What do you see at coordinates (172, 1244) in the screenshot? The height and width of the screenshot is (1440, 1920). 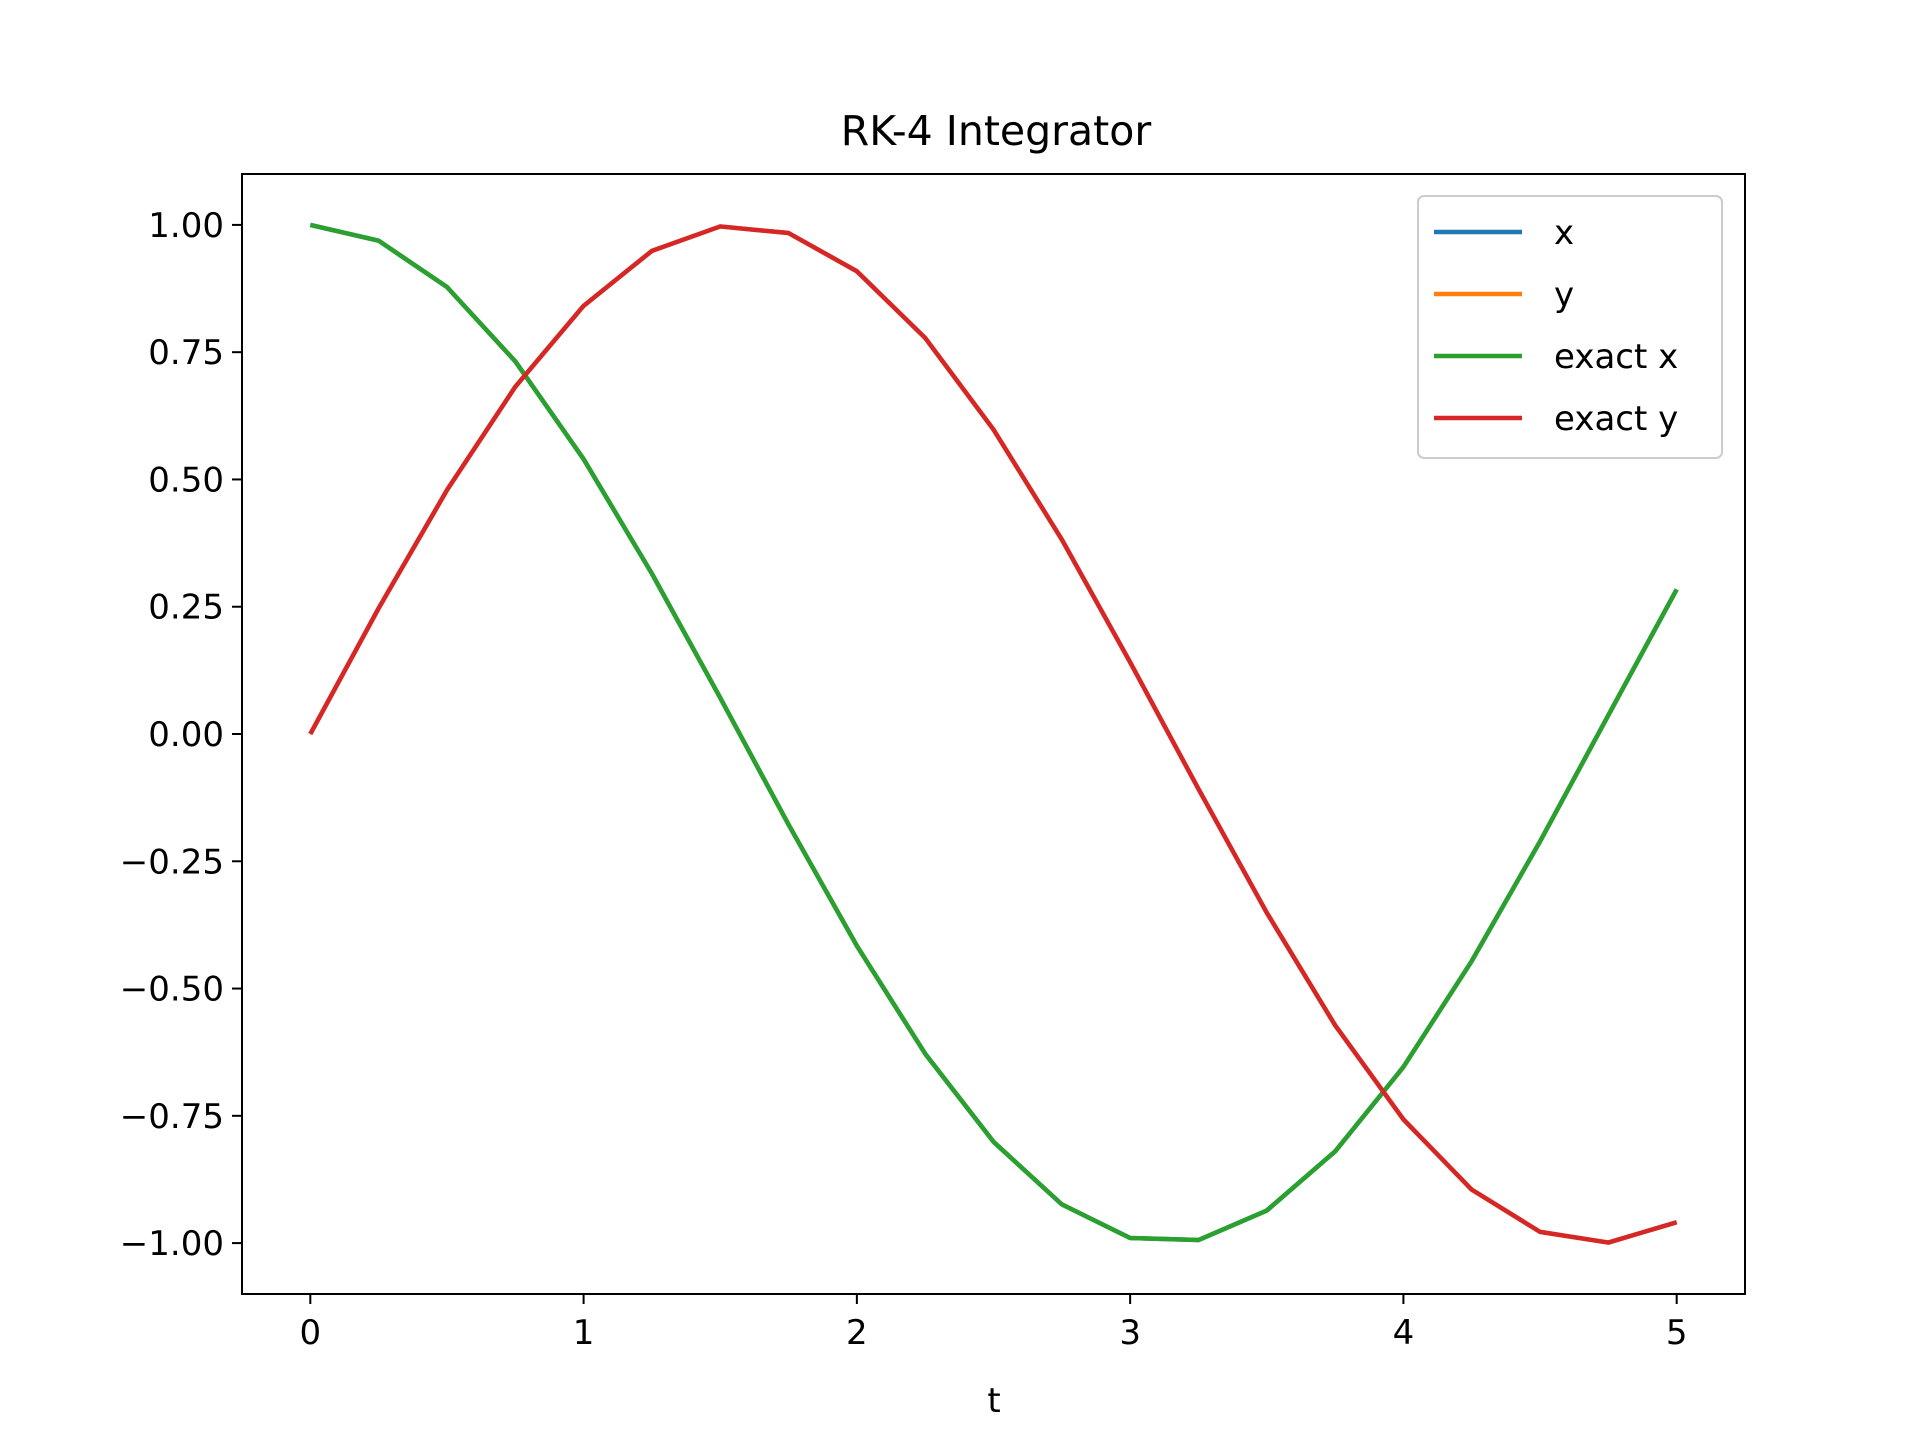 I see `y-tick-label: −1.00` at bounding box center [172, 1244].